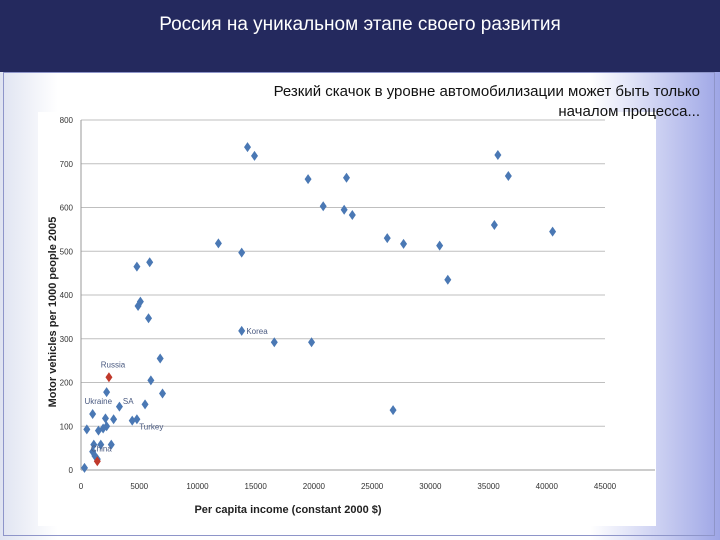  What do you see at coordinates (360, 36) in the screenshot?
I see `title-bar` at bounding box center [360, 36].